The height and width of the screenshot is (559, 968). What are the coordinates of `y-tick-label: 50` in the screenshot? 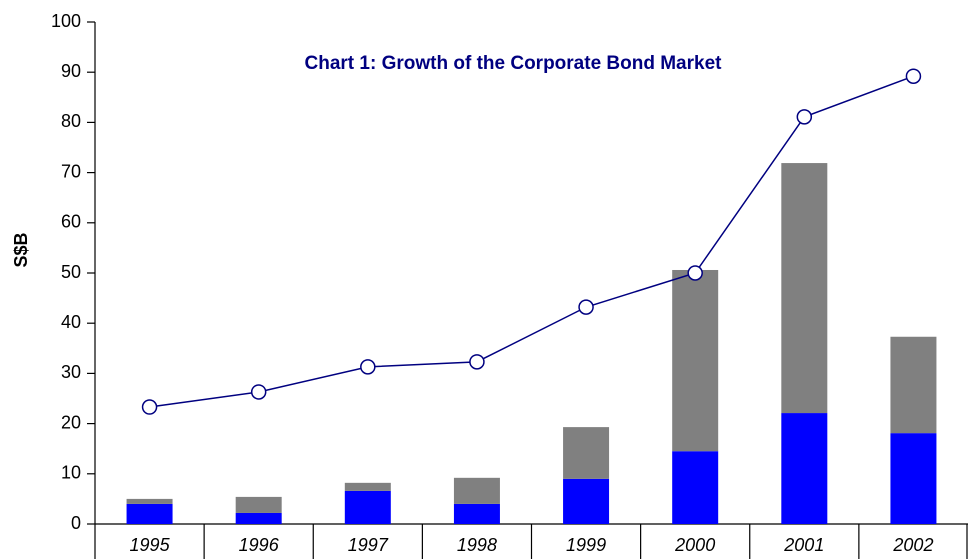 It's located at (71, 272).